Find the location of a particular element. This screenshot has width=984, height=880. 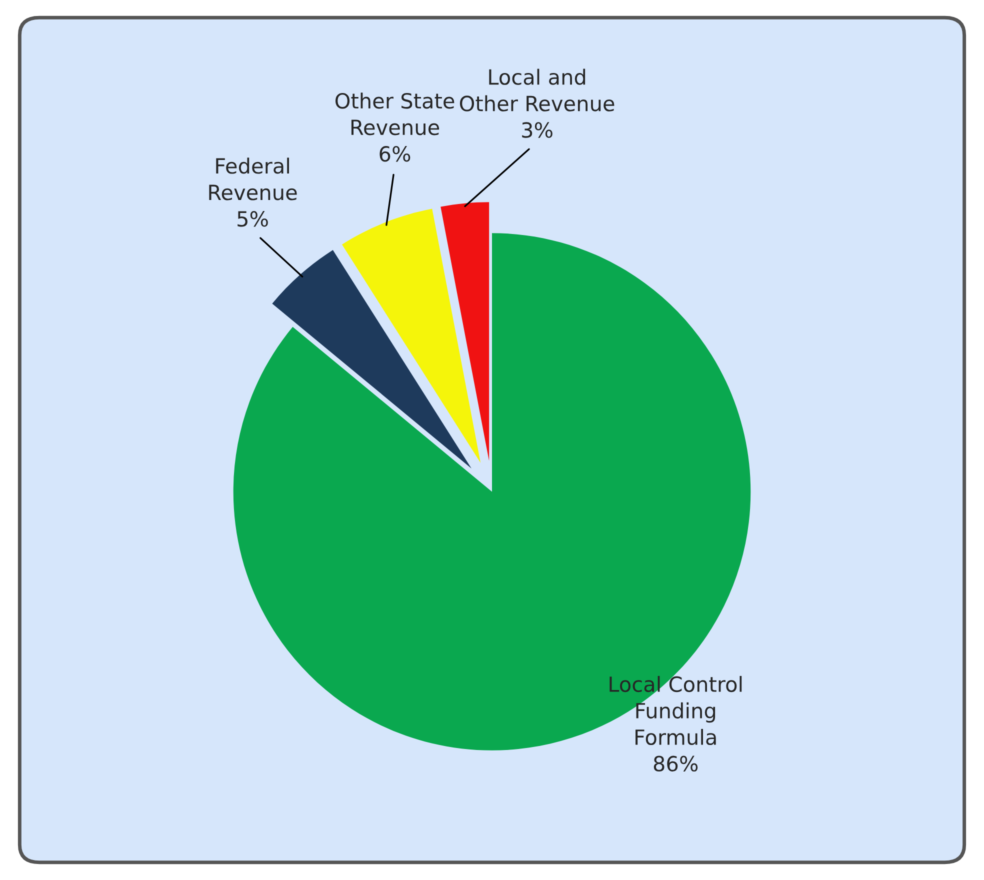

slice-label: Local Control Funding Formula is located at coordinates (676, 711).